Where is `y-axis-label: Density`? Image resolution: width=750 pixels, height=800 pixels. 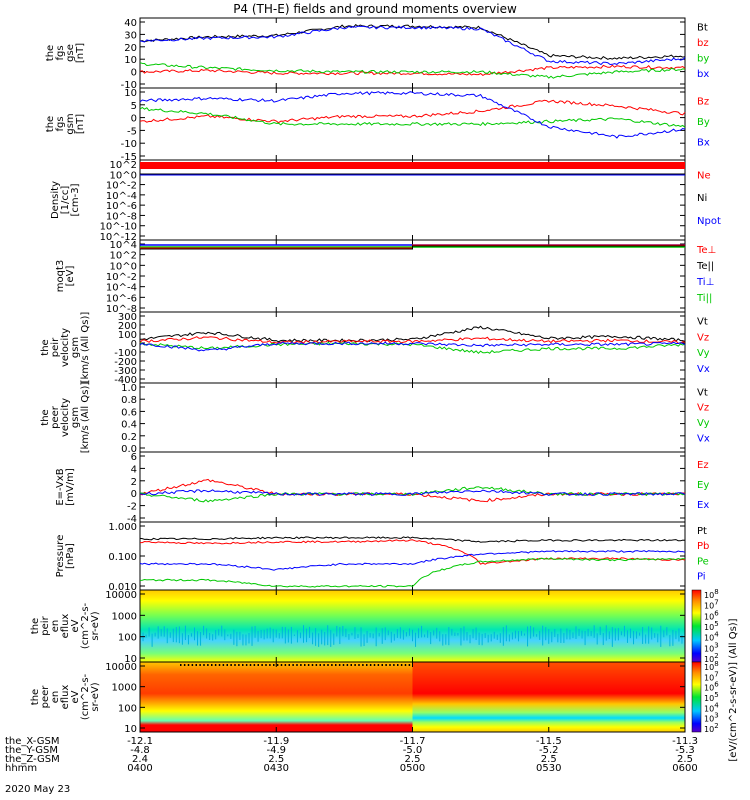 y-axis-label: Density is located at coordinates (55, 200).